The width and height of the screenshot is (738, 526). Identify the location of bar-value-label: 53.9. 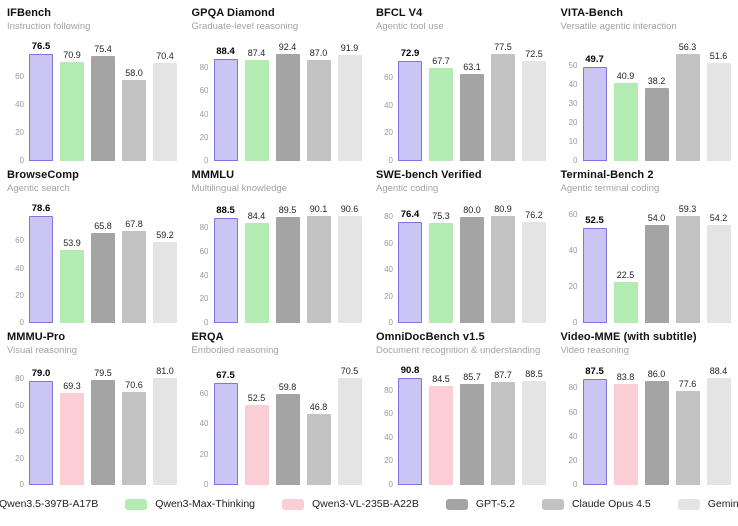
(72, 242).